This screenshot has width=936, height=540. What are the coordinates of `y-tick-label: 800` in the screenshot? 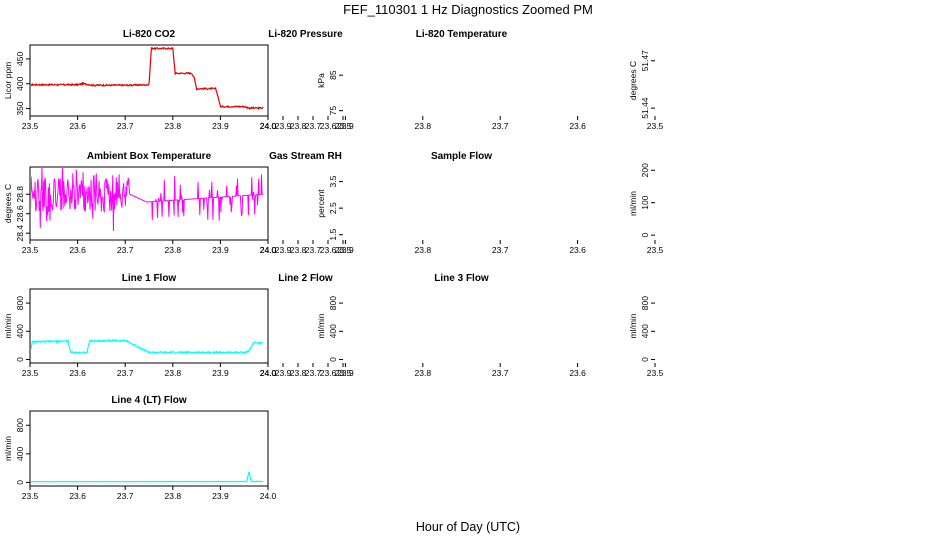 It's located at (20, 303).